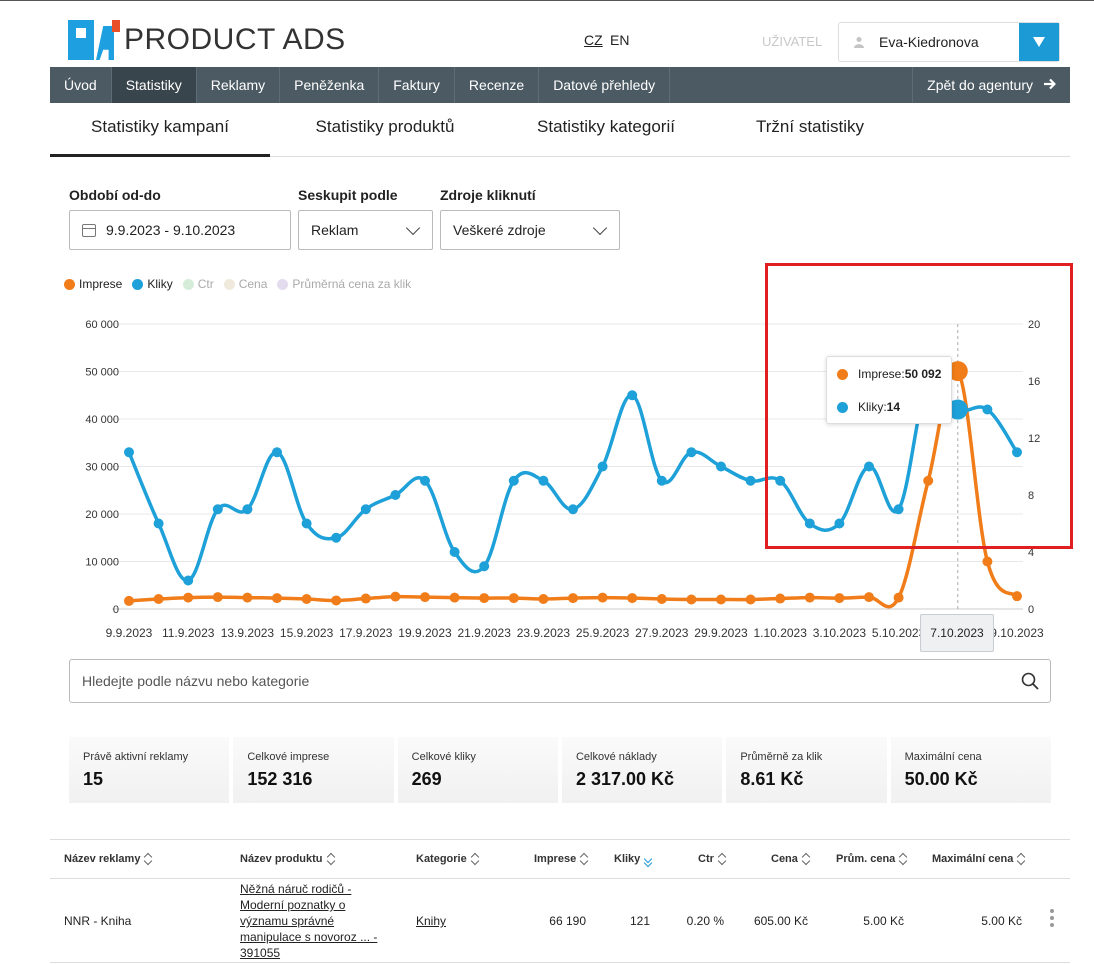  Describe the element at coordinates (605, 85) in the screenshot. I see `nav-item-datove-prehledy: Datové přehledy` at that location.